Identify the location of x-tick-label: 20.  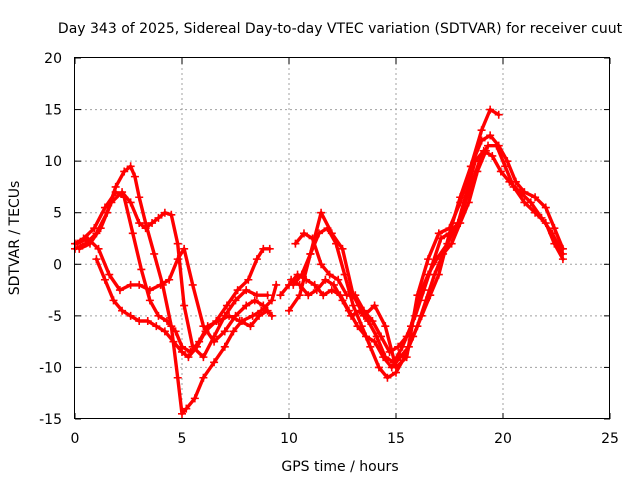
(503, 439).